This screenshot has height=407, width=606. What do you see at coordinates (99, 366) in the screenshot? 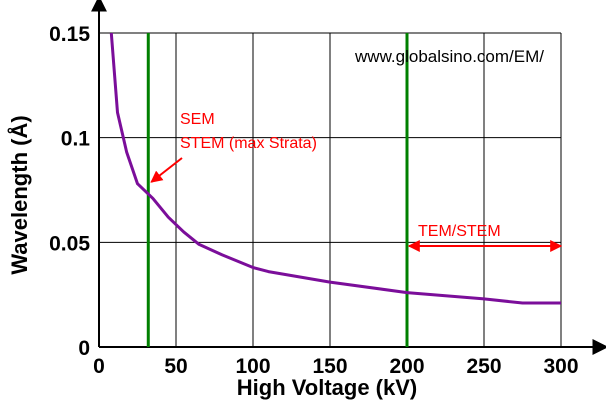
I see `x-tick-label: 0` at bounding box center [99, 366].